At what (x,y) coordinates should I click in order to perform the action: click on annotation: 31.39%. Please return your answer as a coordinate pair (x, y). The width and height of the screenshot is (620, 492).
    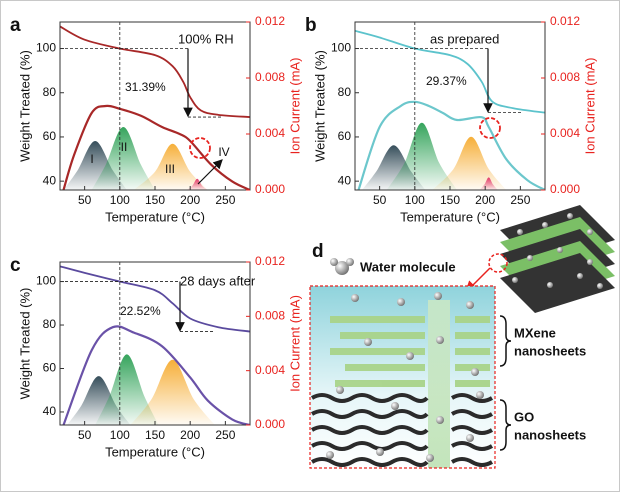
    Looking at the image, I should click on (145, 87).